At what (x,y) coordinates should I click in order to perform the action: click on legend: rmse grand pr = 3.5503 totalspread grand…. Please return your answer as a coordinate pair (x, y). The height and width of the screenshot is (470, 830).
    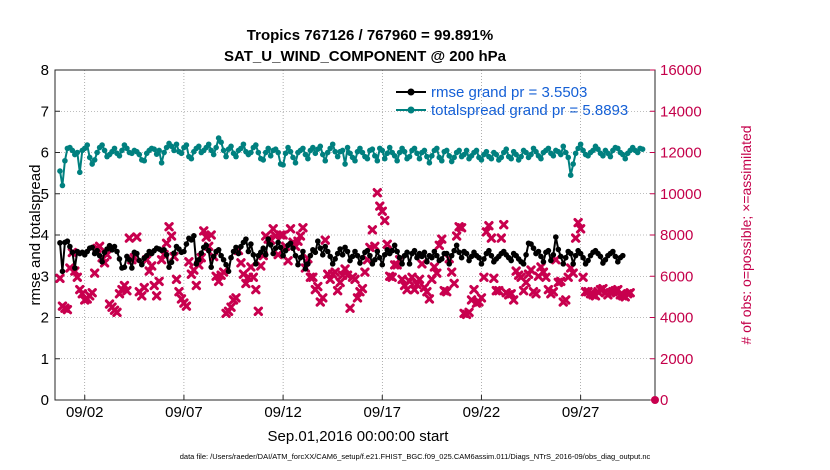
    Looking at the image, I should click on (512, 101).